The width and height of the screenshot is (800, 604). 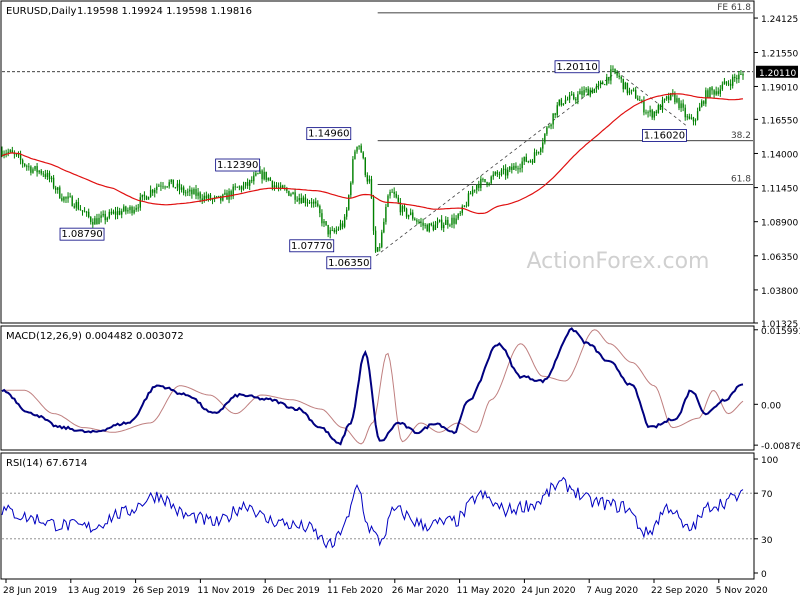 I want to click on price-tick-label: 1.11450, so click(x=779, y=190).